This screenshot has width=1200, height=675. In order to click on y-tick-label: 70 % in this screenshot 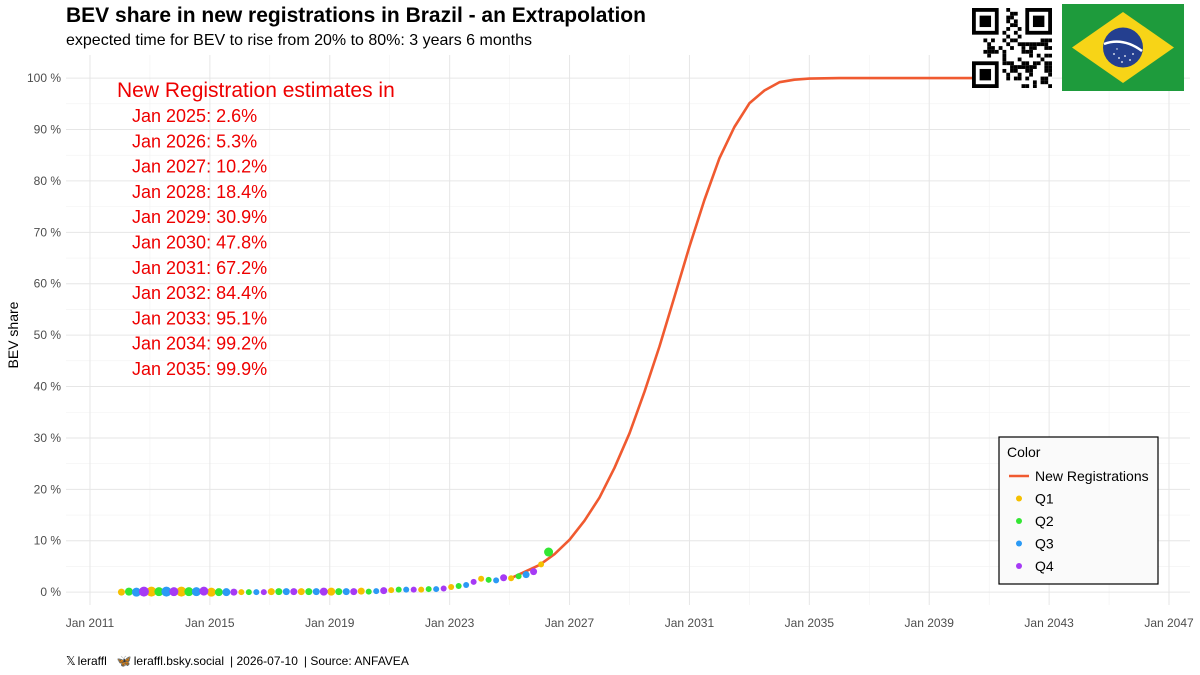, I will do `click(48, 232)`.